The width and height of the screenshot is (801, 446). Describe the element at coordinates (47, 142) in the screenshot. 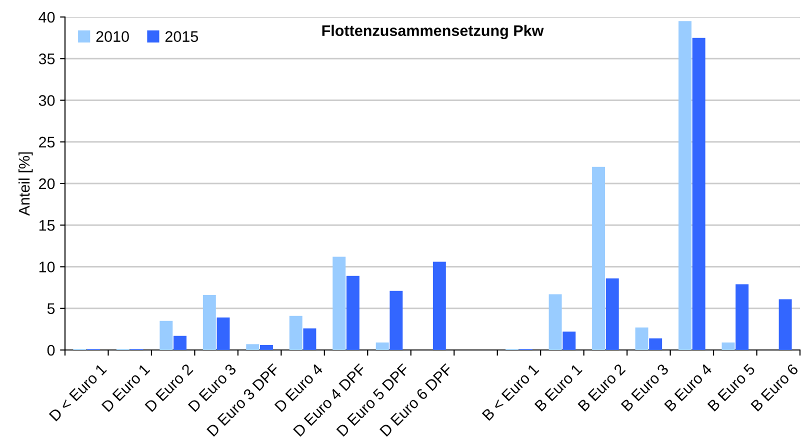

I see `y-tick-label: 25` at that location.